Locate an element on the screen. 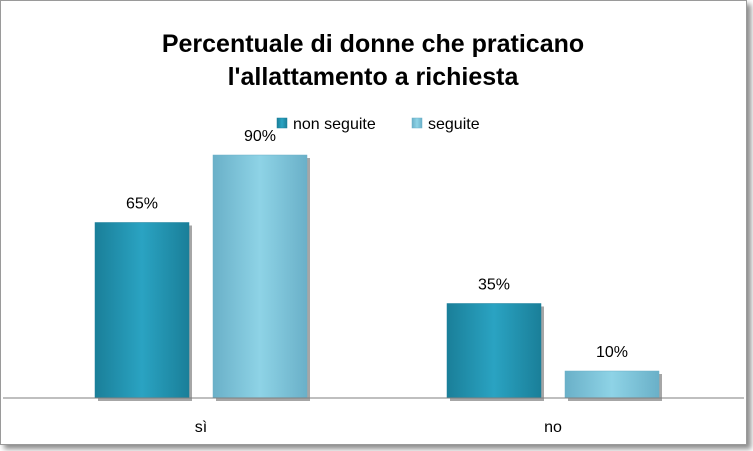  legend-label-non-seguite: non seguite is located at coordinates (334, 124).